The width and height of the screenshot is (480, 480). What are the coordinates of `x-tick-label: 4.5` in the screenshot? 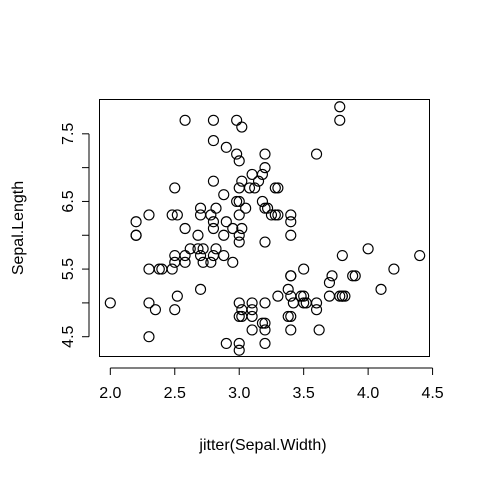 It's located at (432, 393).